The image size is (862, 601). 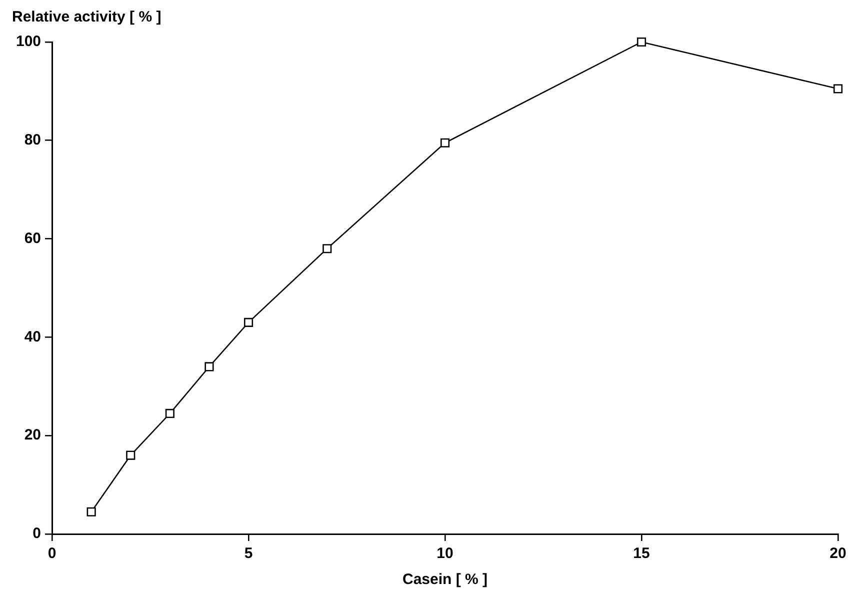 What do you see at coordinates (641, 553) in the screenshot?
I see `x-tick-label: 15` at bounding box center [641, 553].